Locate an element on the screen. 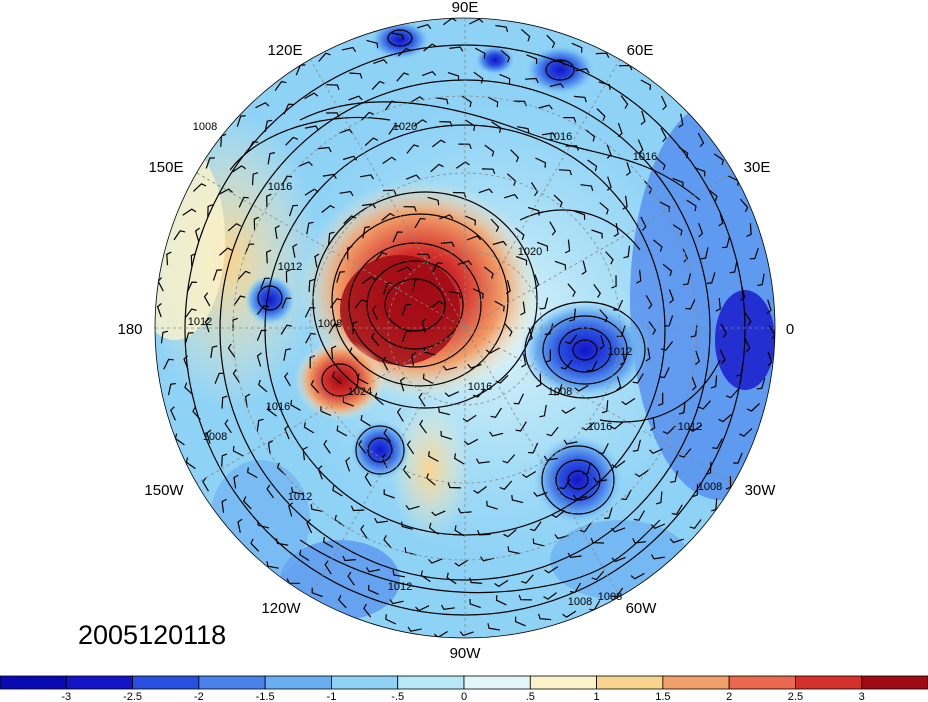 This screenshot has width=928, height=702. lon-label-120e: 120E is located at coordinates (284, 50).